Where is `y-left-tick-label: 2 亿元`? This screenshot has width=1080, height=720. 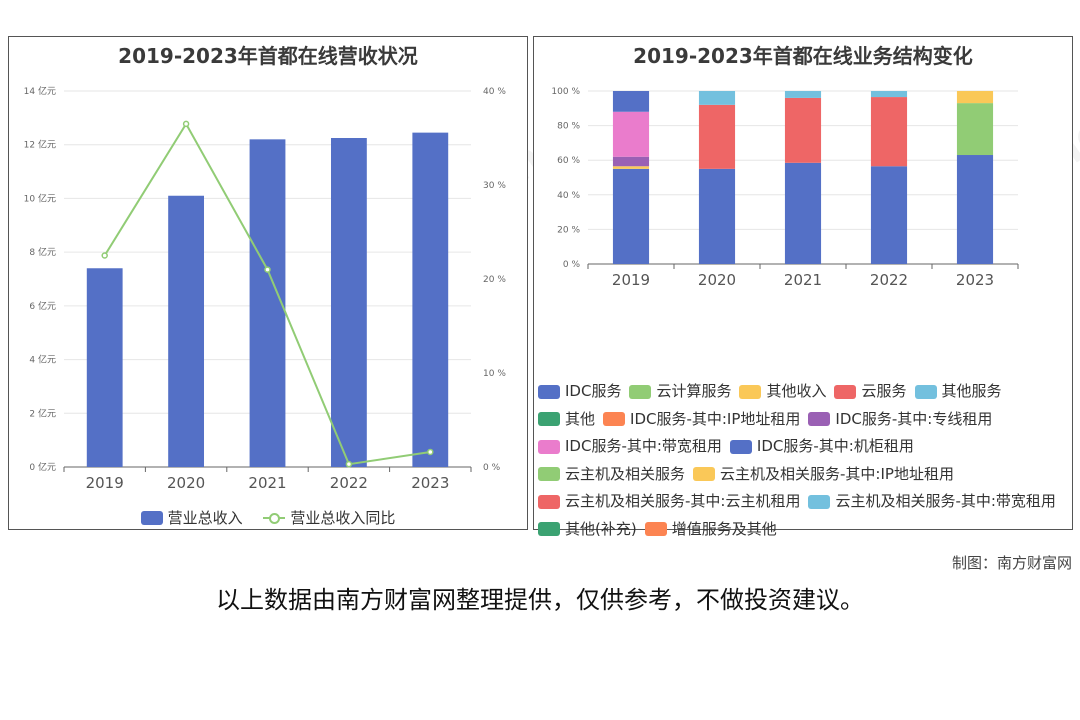 y-left-tick-label: 2 亿元 is located at coordinates (42, 413).